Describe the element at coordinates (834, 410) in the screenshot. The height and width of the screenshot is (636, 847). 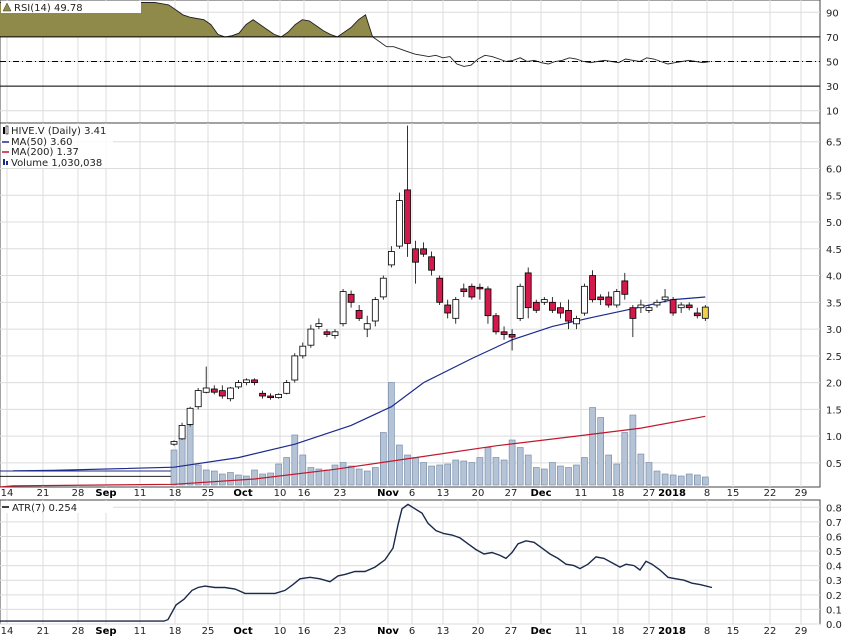
I see `price-y-tick-label: 1.5` at that location.